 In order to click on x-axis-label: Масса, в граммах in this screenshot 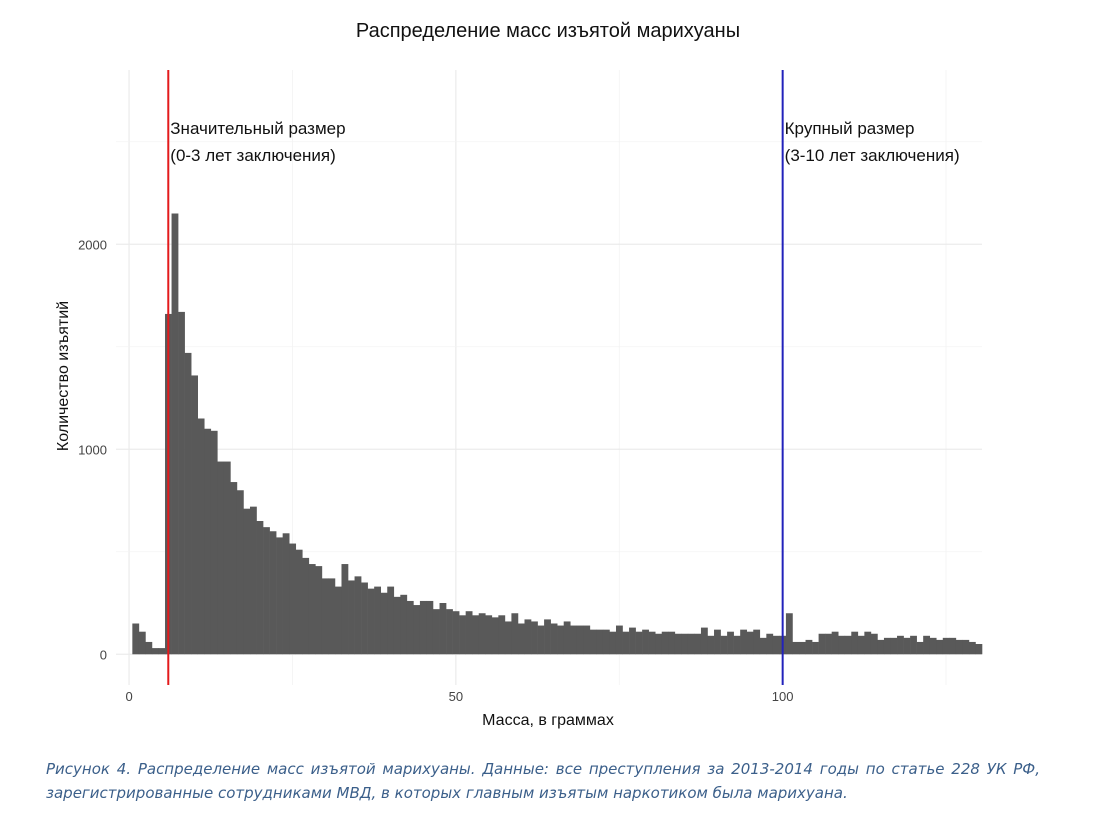, I will do `click(548, 720)`.